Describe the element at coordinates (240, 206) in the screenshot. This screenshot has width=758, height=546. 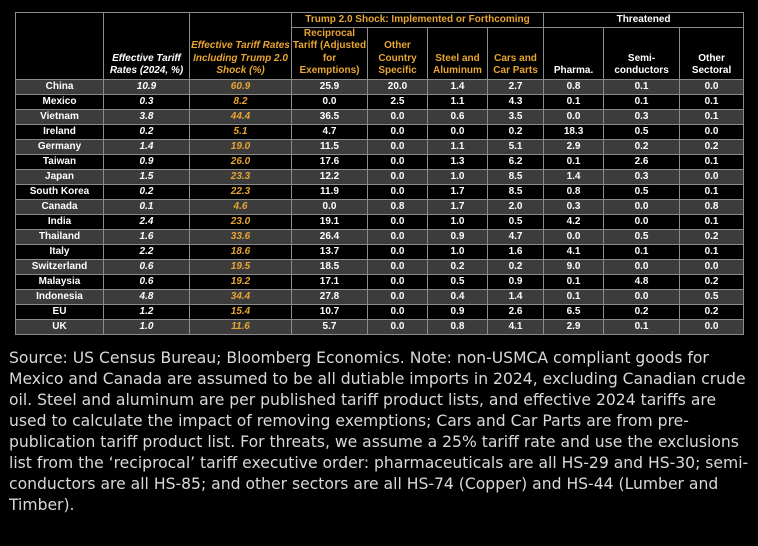
I see `cell-incl-trump: 4.6` at that location.